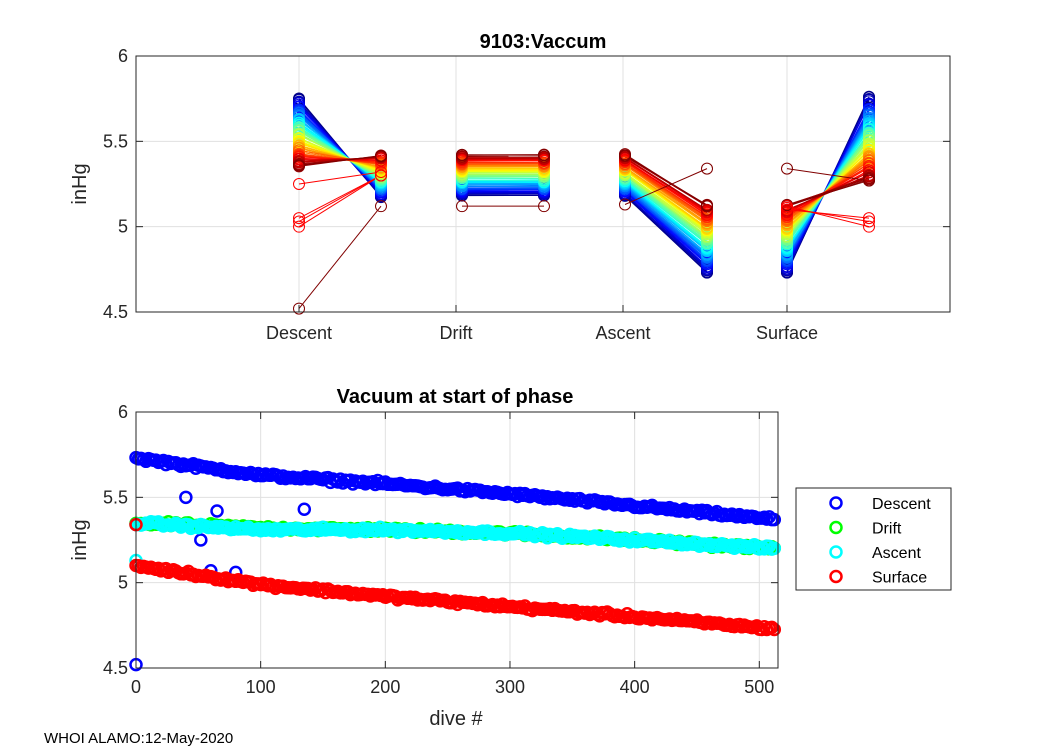 The image size is (1050, 750). Describe the element at coordinates (622, 333) in the screenshot. I see `top-x-tick-label: Ascent` at that location.